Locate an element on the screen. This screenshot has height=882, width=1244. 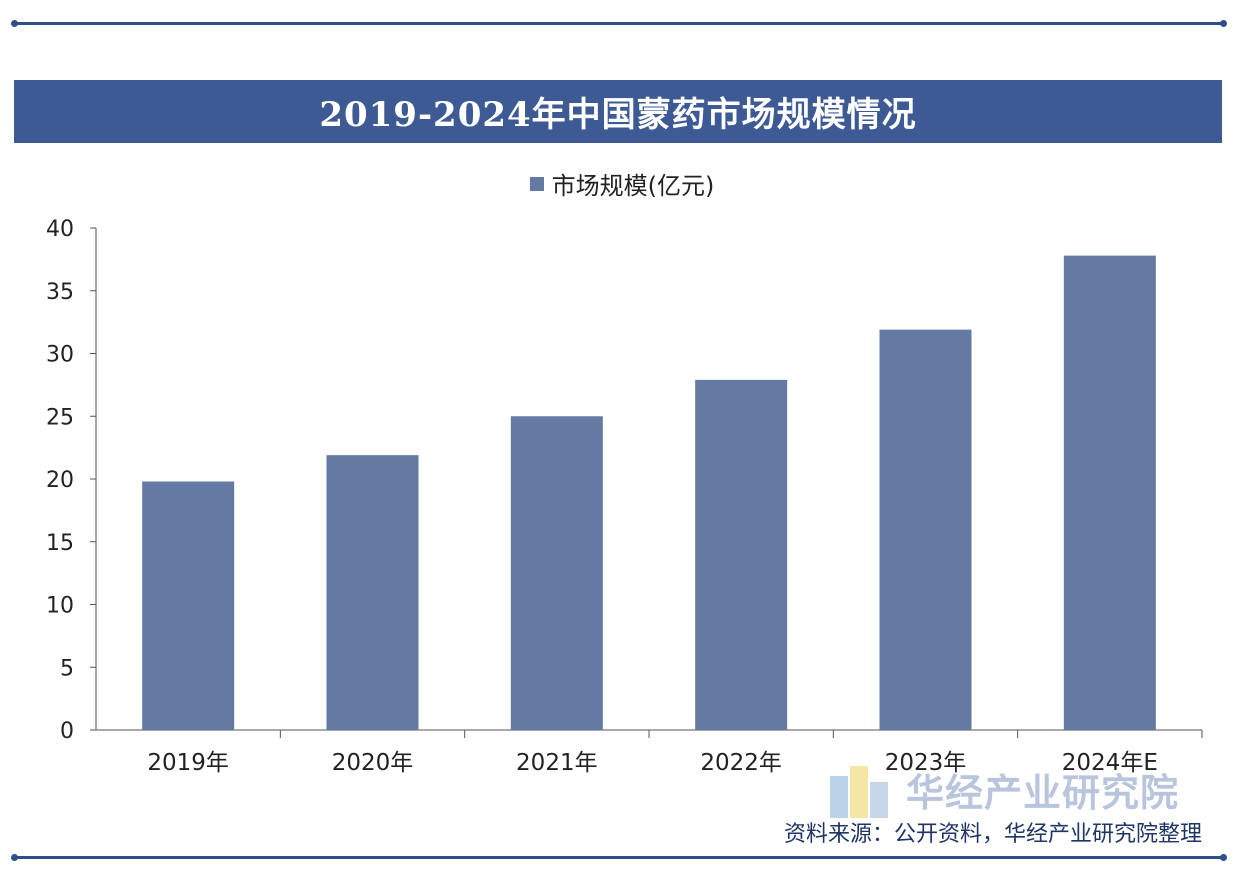
y-tick-label: 25 is located at coordinates (60, 417).